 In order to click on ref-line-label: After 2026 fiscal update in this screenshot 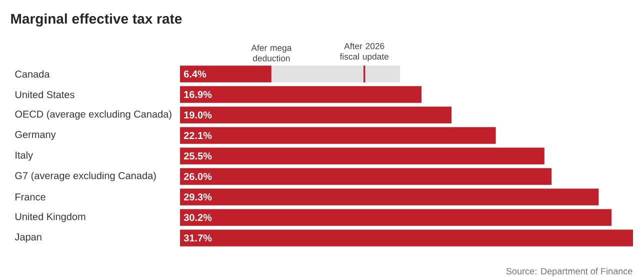, I will do `click(364, 52)`.